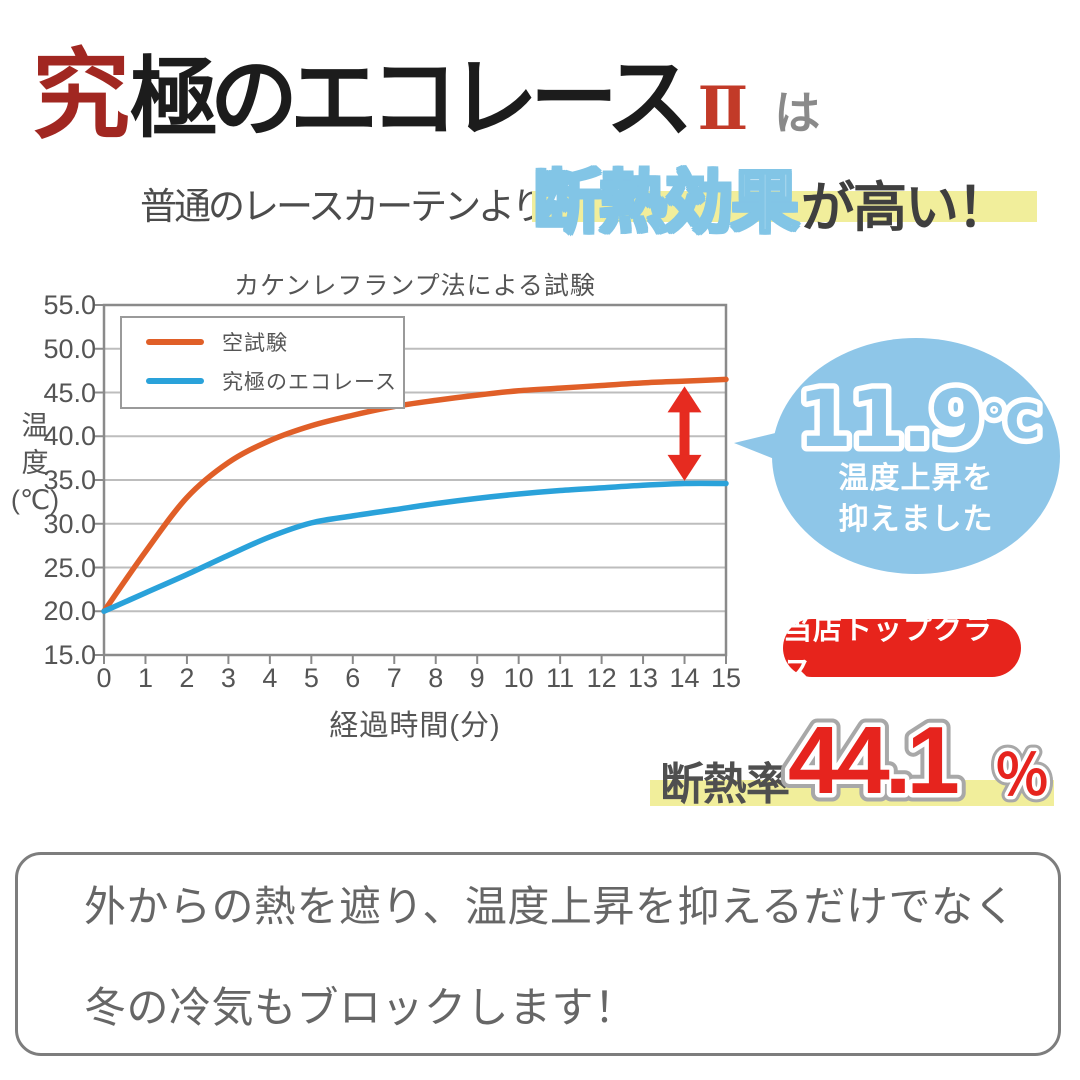 The width and height of the screenshot is (1080, 1080). I want to click on y-axis-label: 温 度 (℃), so click(35, 463).